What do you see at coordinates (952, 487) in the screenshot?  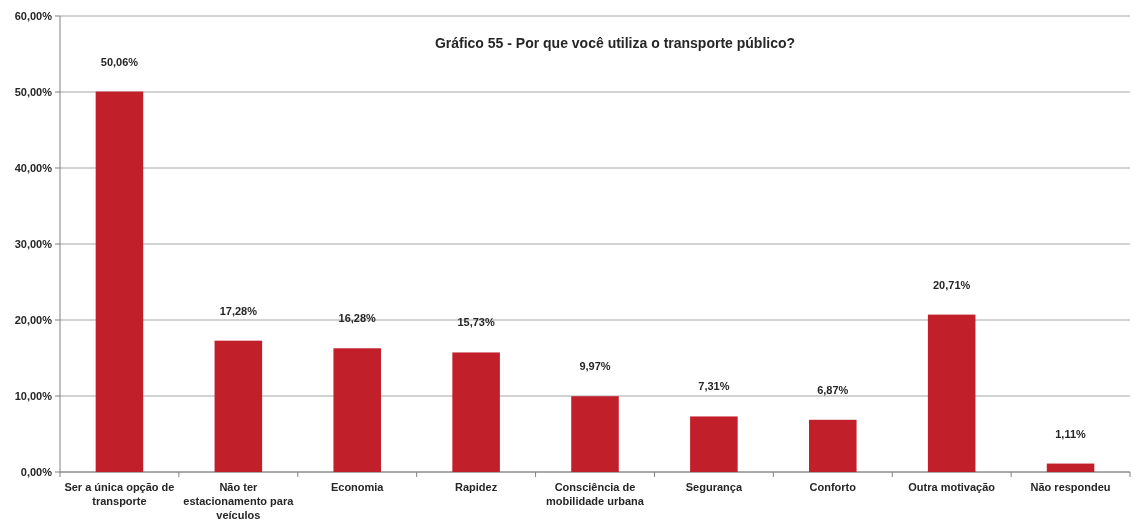 I see `x-tick-label: Outra motivação` at bounding box center [952, 487].